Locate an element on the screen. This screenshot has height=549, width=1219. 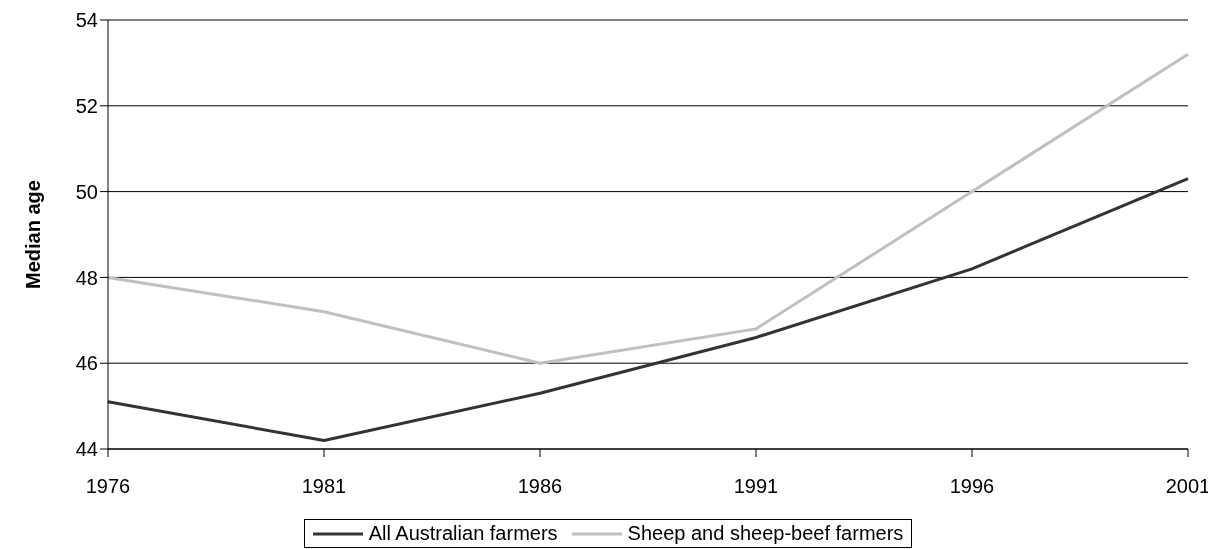
x-tick-label: 1976 is located at coordinates (108, 486).